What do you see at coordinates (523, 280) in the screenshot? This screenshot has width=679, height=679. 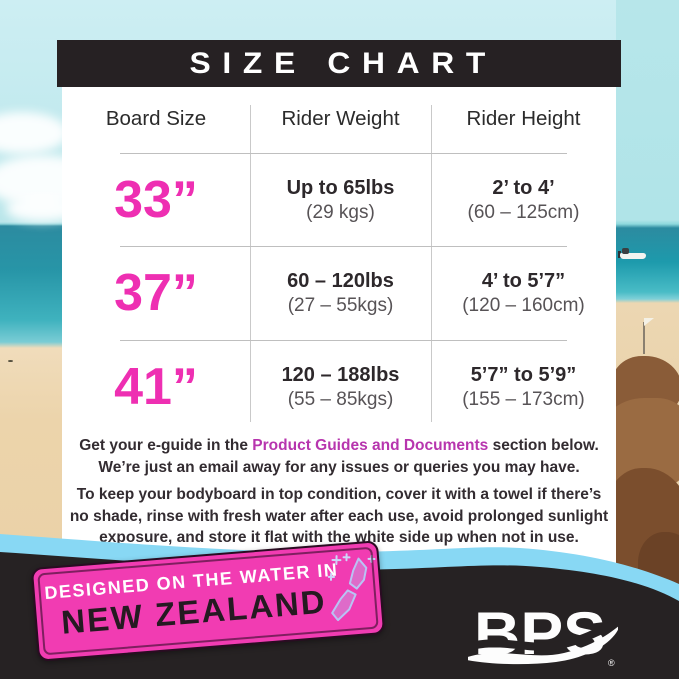 I see `rider-height-value: 4’ to 5’7”` at bounding box center [523, 280].